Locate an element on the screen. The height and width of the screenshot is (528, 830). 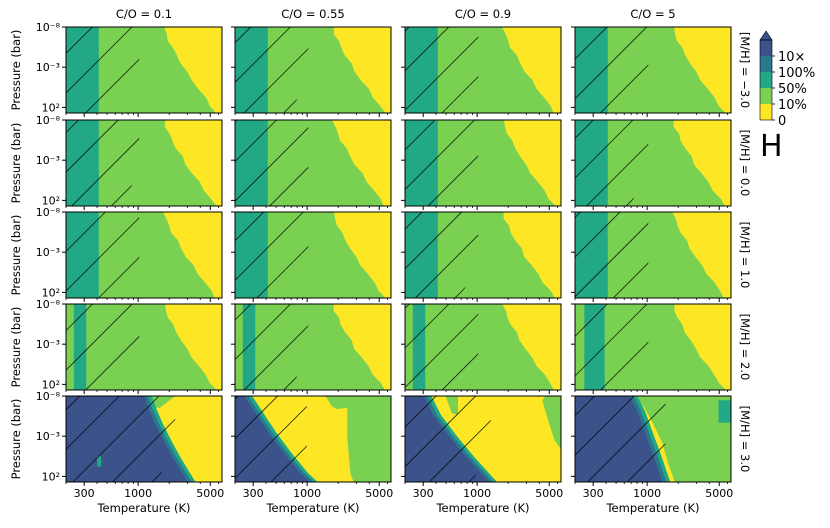
colorbar-label: 10× is located at coordinates (791, 57).